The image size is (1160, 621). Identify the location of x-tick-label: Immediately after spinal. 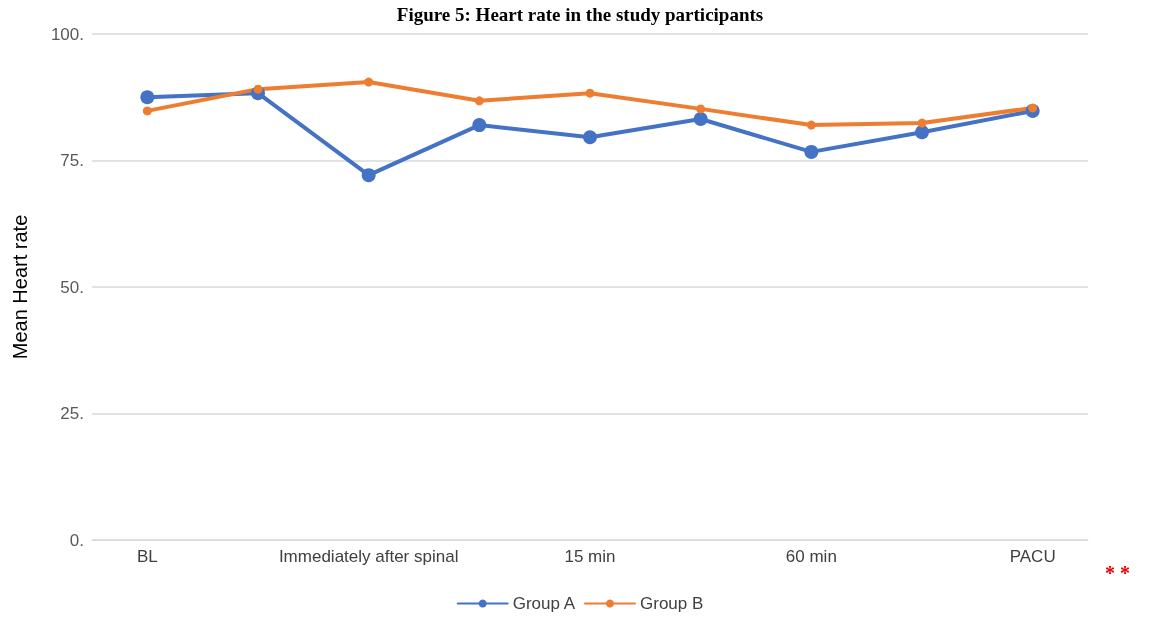
(368, 556).